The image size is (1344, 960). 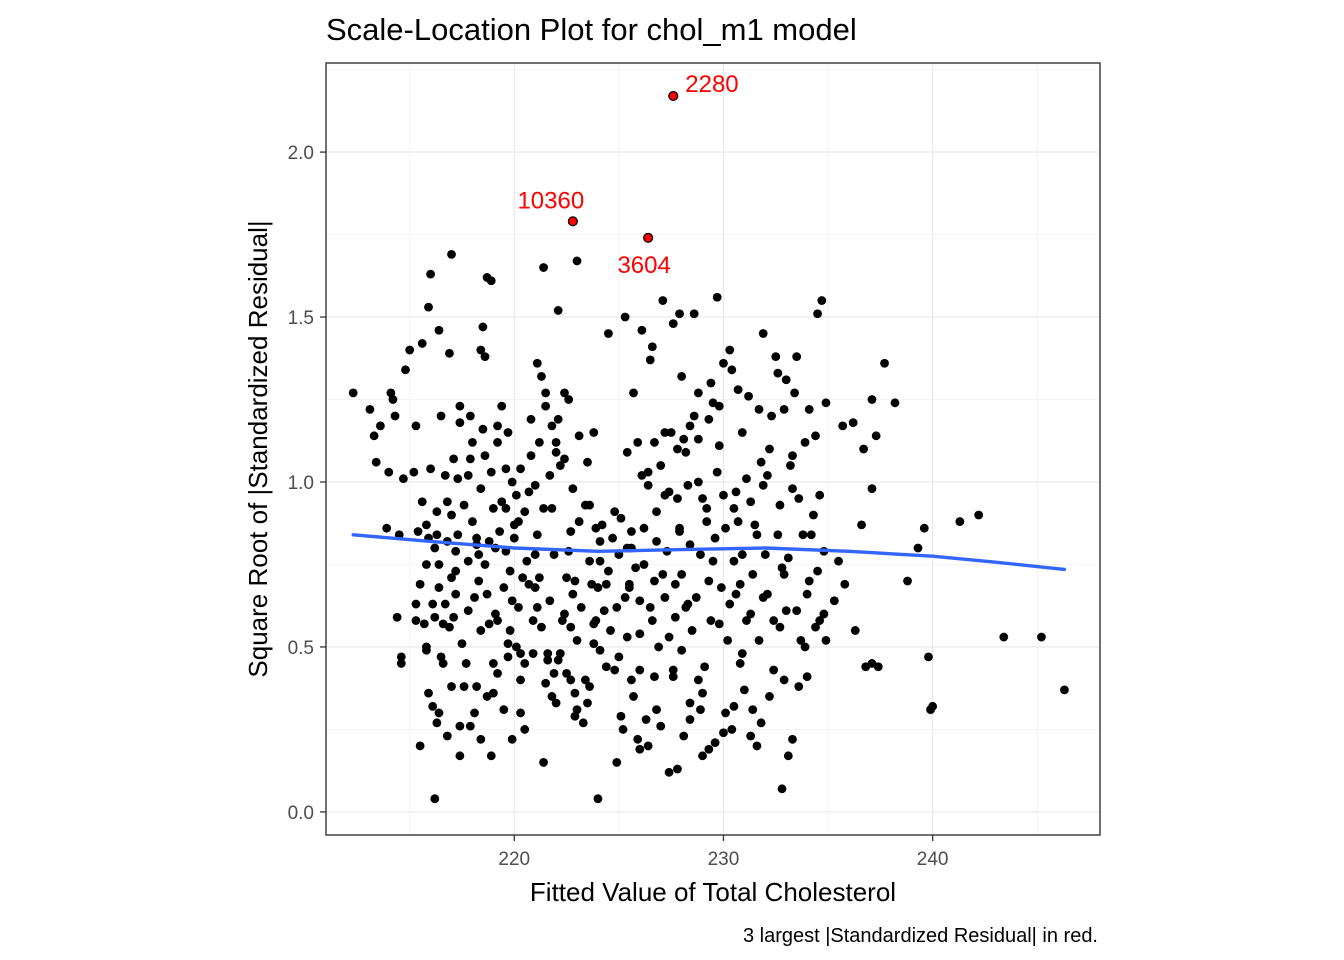 What do you see at coordinates (723, 852) in the screenshot?
I see `x-axis-ticks: 220 230 240` at bounding box center [723, 852].